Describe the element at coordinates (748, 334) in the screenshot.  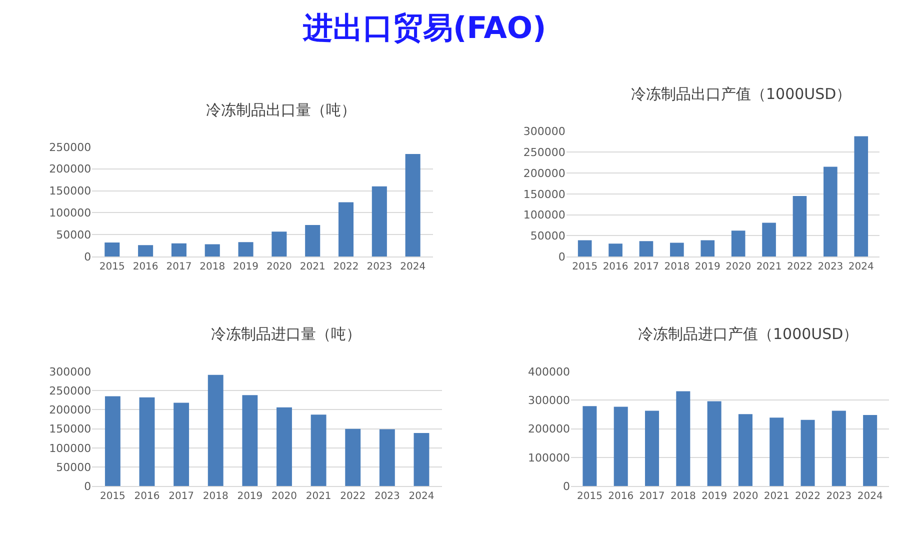
I see `chart-title: 冷冻制品进口产值（1000USD）` at that location.